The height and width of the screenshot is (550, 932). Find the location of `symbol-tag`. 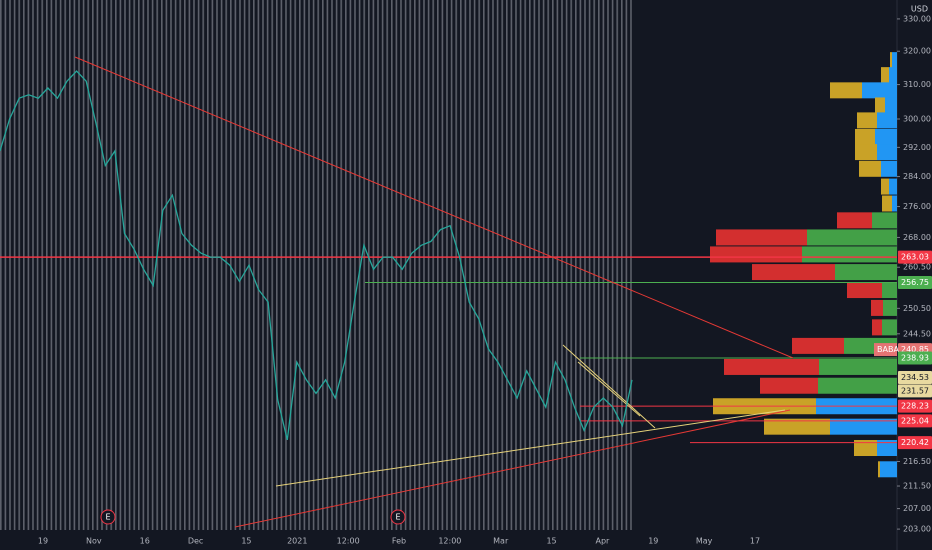

symbol-tag is located at coordinates (885, 350).